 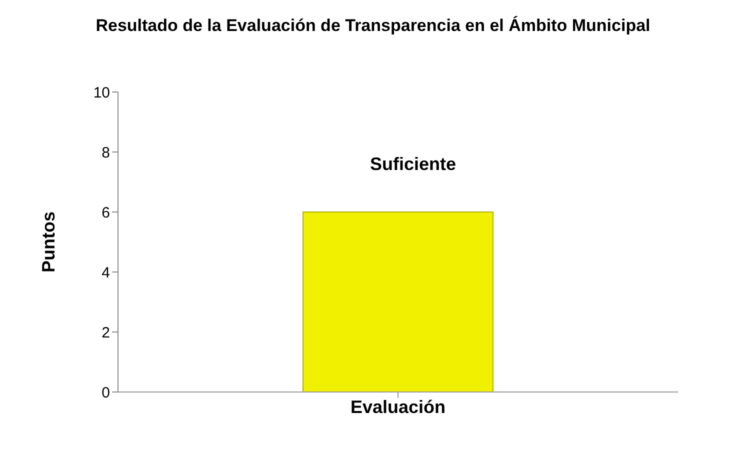 I want to click on y-tick-label: 0, so click(x=106, y=393).